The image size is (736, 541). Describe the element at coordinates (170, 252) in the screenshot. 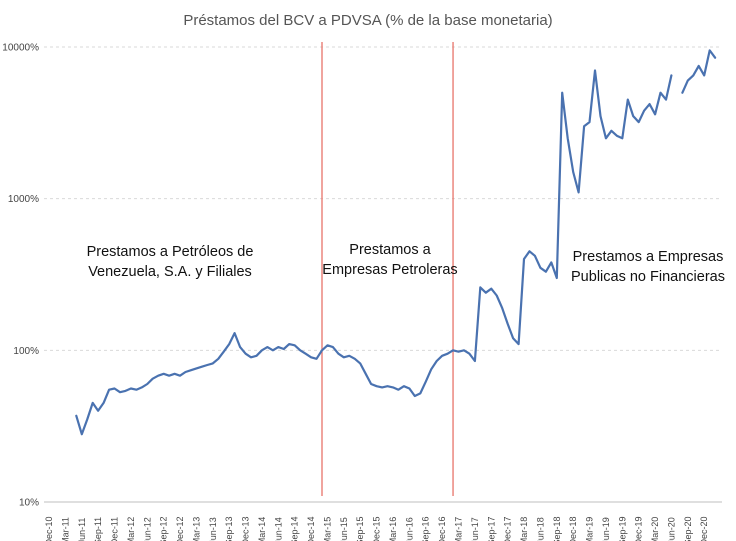

I see `annotation-pdvsa-line-1: Prestamos a Petróleos de` at that location.